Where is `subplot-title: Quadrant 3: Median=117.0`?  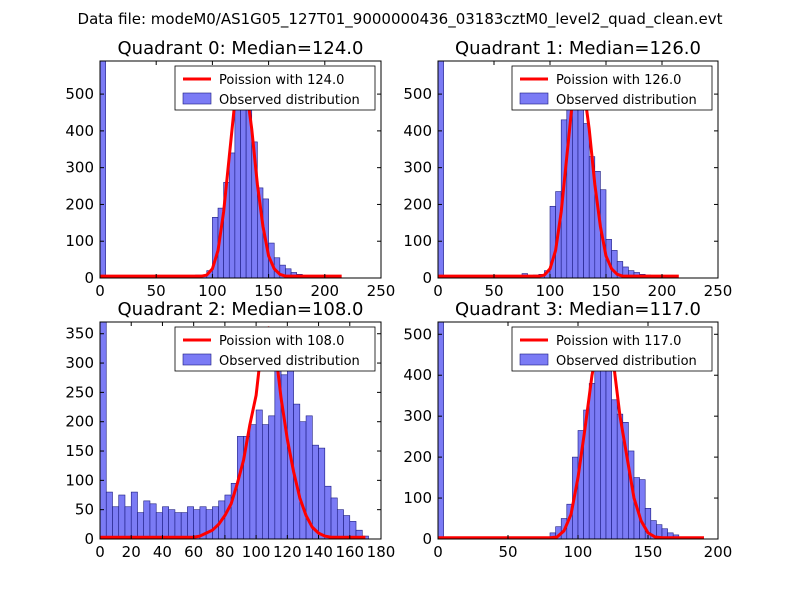
subplot-title: Quadrant 3: Median=117.0 is located at coordinates (578, 309).